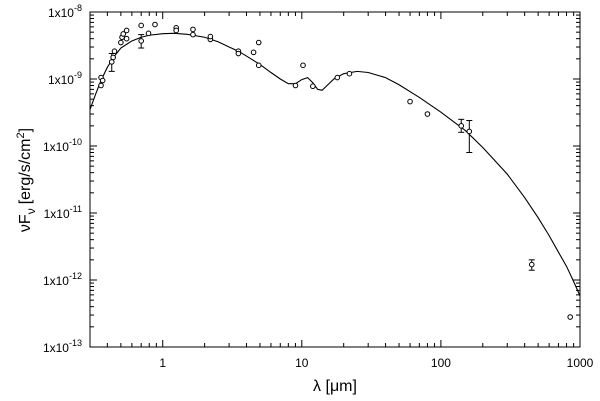 The height and width of the screenshot is (401, 600). What do you see at coordinates (75, 343) in the screenshot?
I see `y-tick-label-exp: -13` at bounding box center [75, 343].